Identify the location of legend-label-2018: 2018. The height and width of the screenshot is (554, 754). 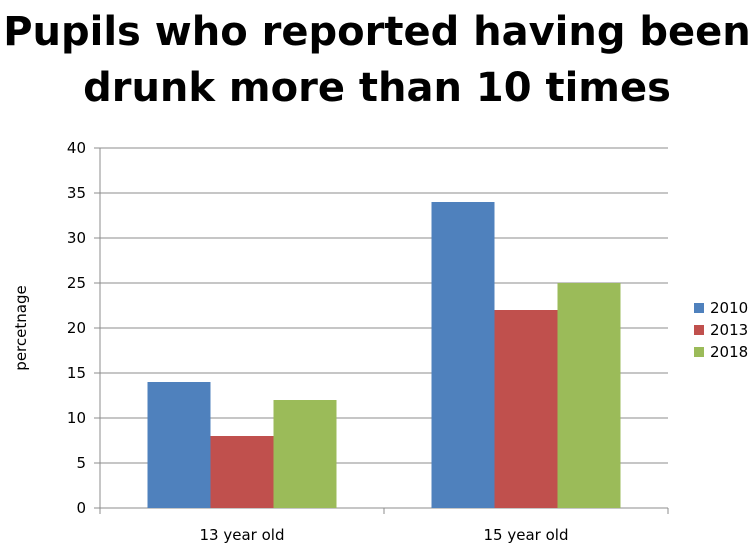
(729, 352).